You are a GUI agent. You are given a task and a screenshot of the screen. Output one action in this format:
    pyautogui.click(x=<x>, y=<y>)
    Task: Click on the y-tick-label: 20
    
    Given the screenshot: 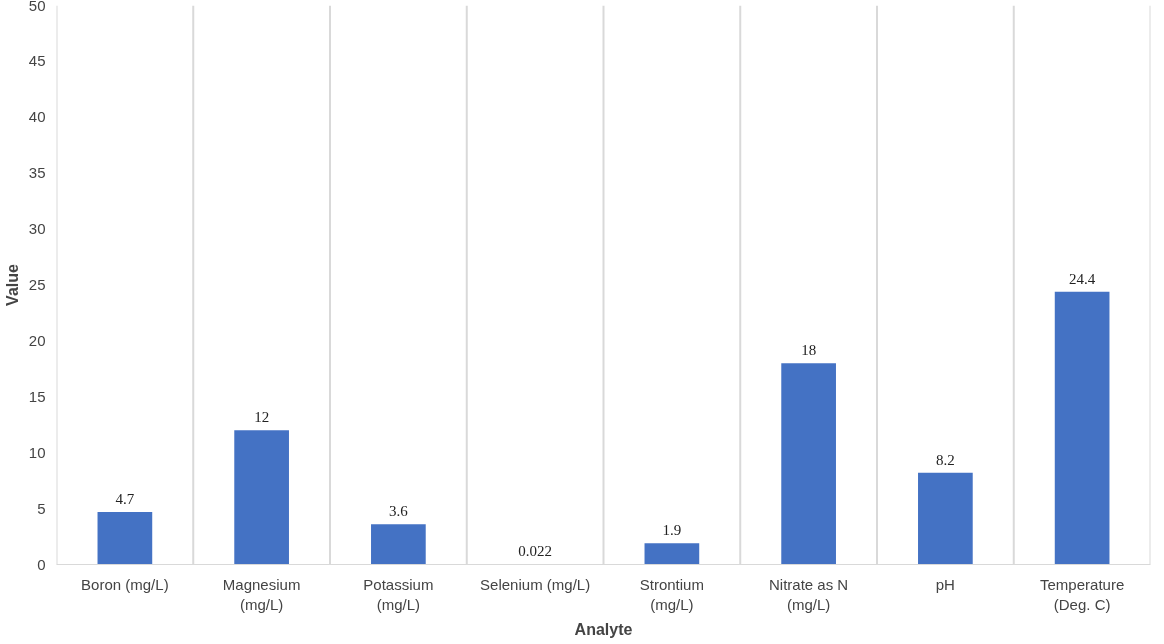 What is the action you would take?
    pyautogui.click(x=37, y=340)
    